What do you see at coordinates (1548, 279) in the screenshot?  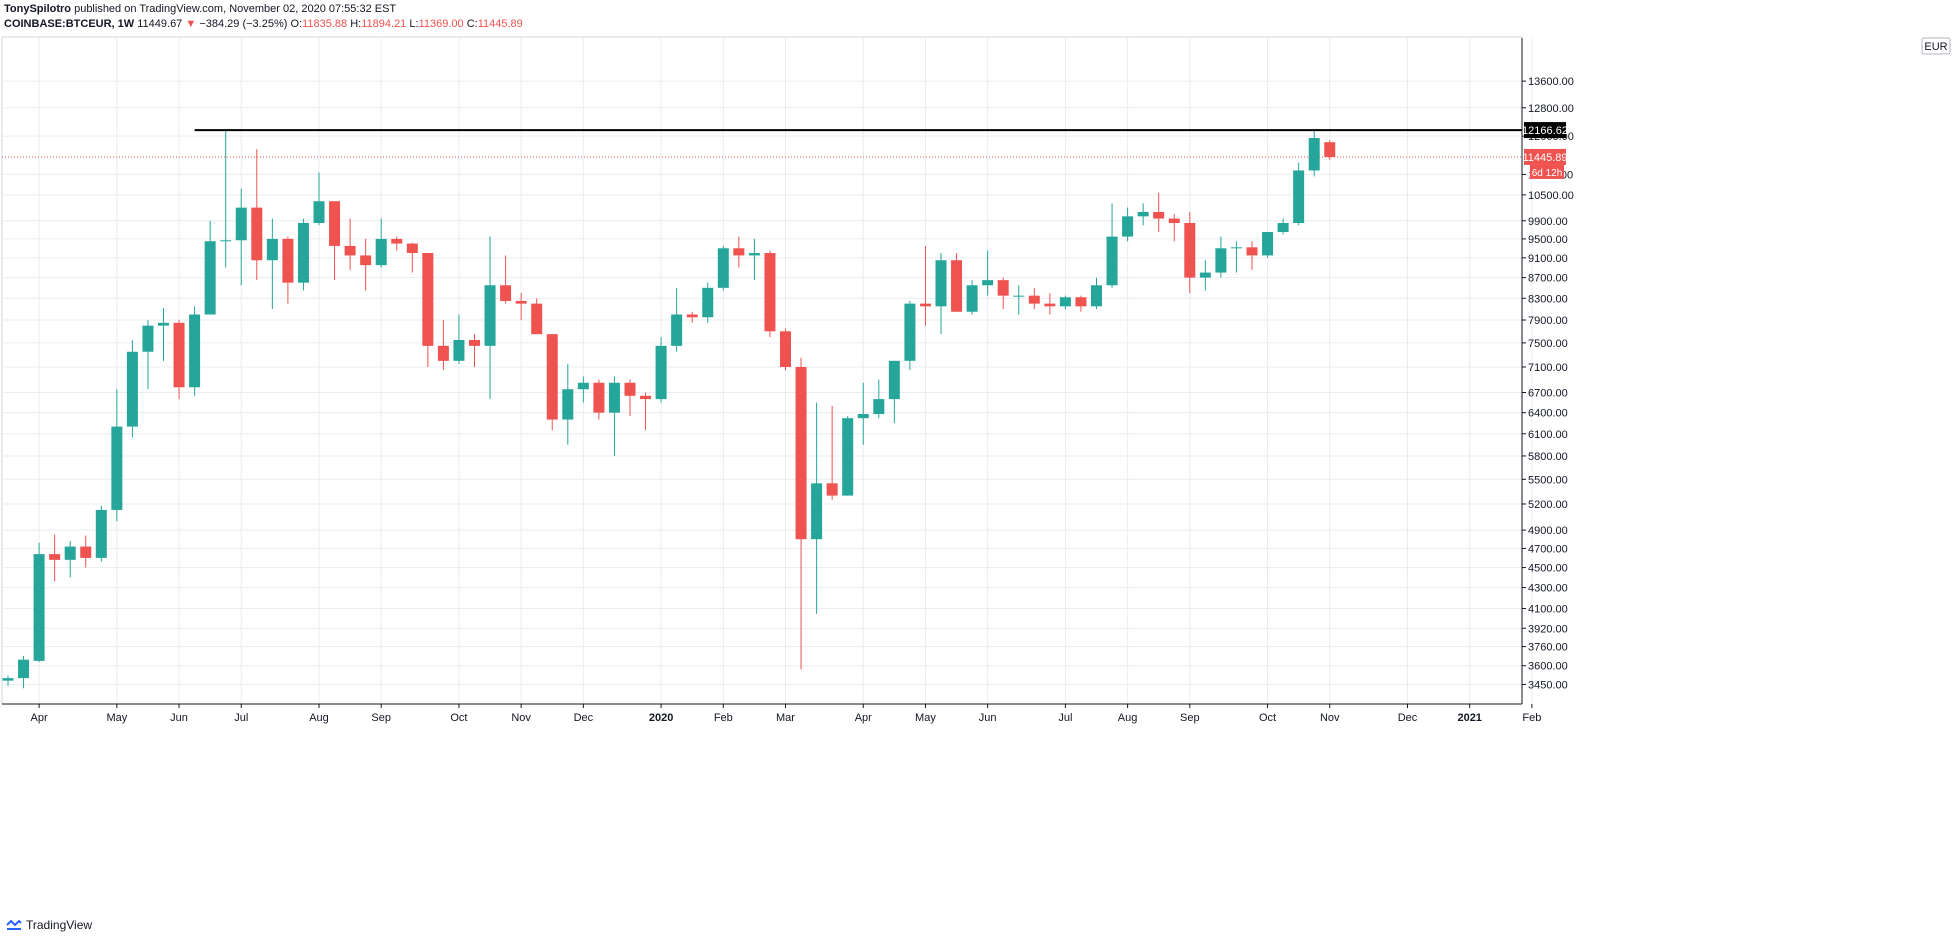 I see `y-tick-label: 8700.00` at bounding box center [1548, 279].